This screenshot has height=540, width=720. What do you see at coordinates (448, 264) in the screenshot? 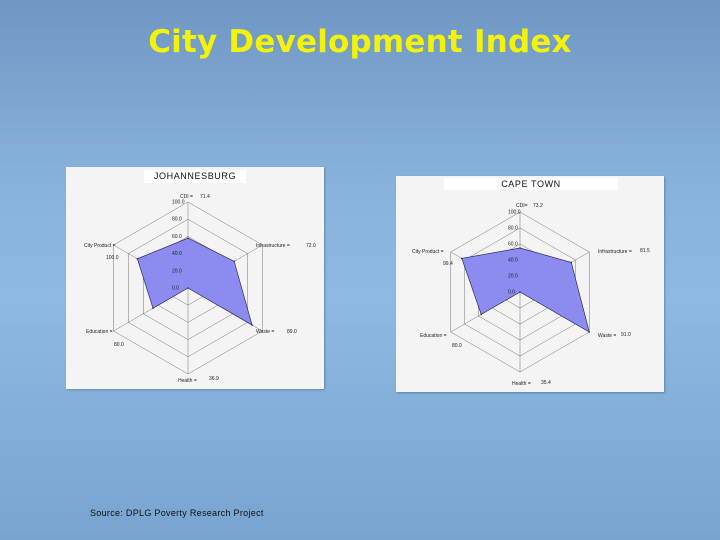
I see `ct-axis-value-5: 99.4` at bounding box center [448, 264].